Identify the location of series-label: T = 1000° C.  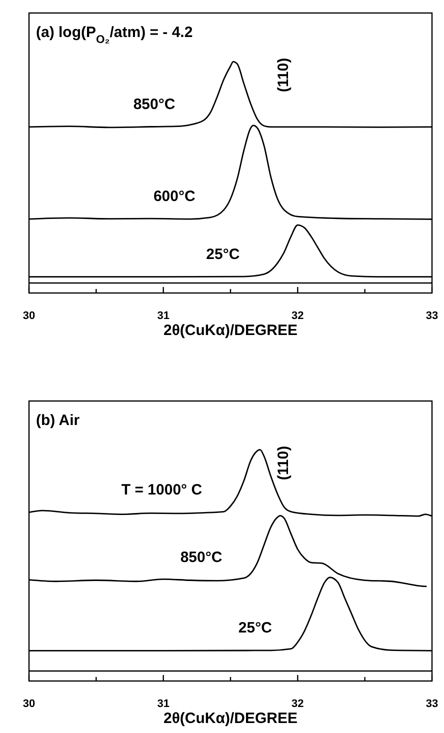
(161, 489).